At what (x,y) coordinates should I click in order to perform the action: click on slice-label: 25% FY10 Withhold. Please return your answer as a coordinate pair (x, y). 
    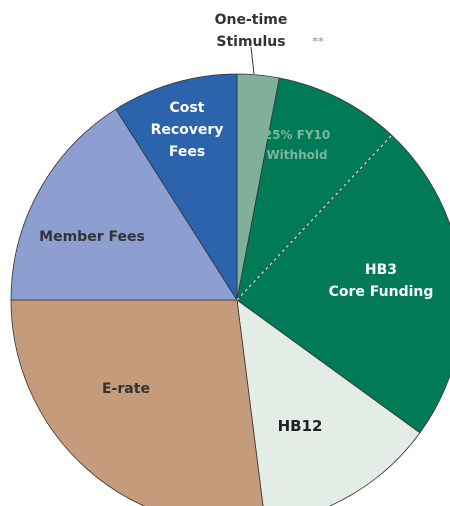
    Looking at the image, I should click on (297, 145).